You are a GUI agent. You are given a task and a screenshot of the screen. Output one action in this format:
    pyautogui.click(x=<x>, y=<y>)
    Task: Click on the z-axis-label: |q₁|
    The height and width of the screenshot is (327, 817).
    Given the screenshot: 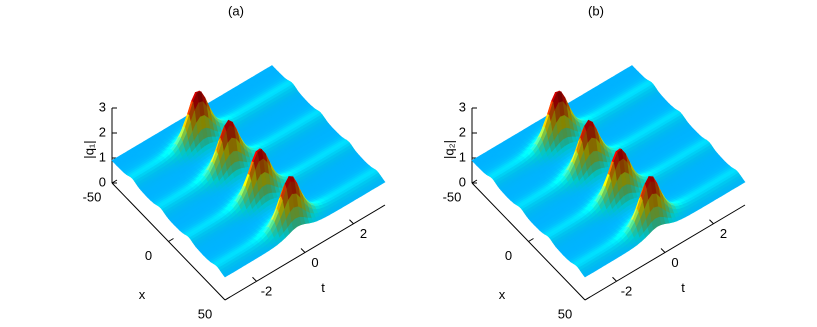 What is the action you would take?
    pyautogui.click(x=88, y=149)
    